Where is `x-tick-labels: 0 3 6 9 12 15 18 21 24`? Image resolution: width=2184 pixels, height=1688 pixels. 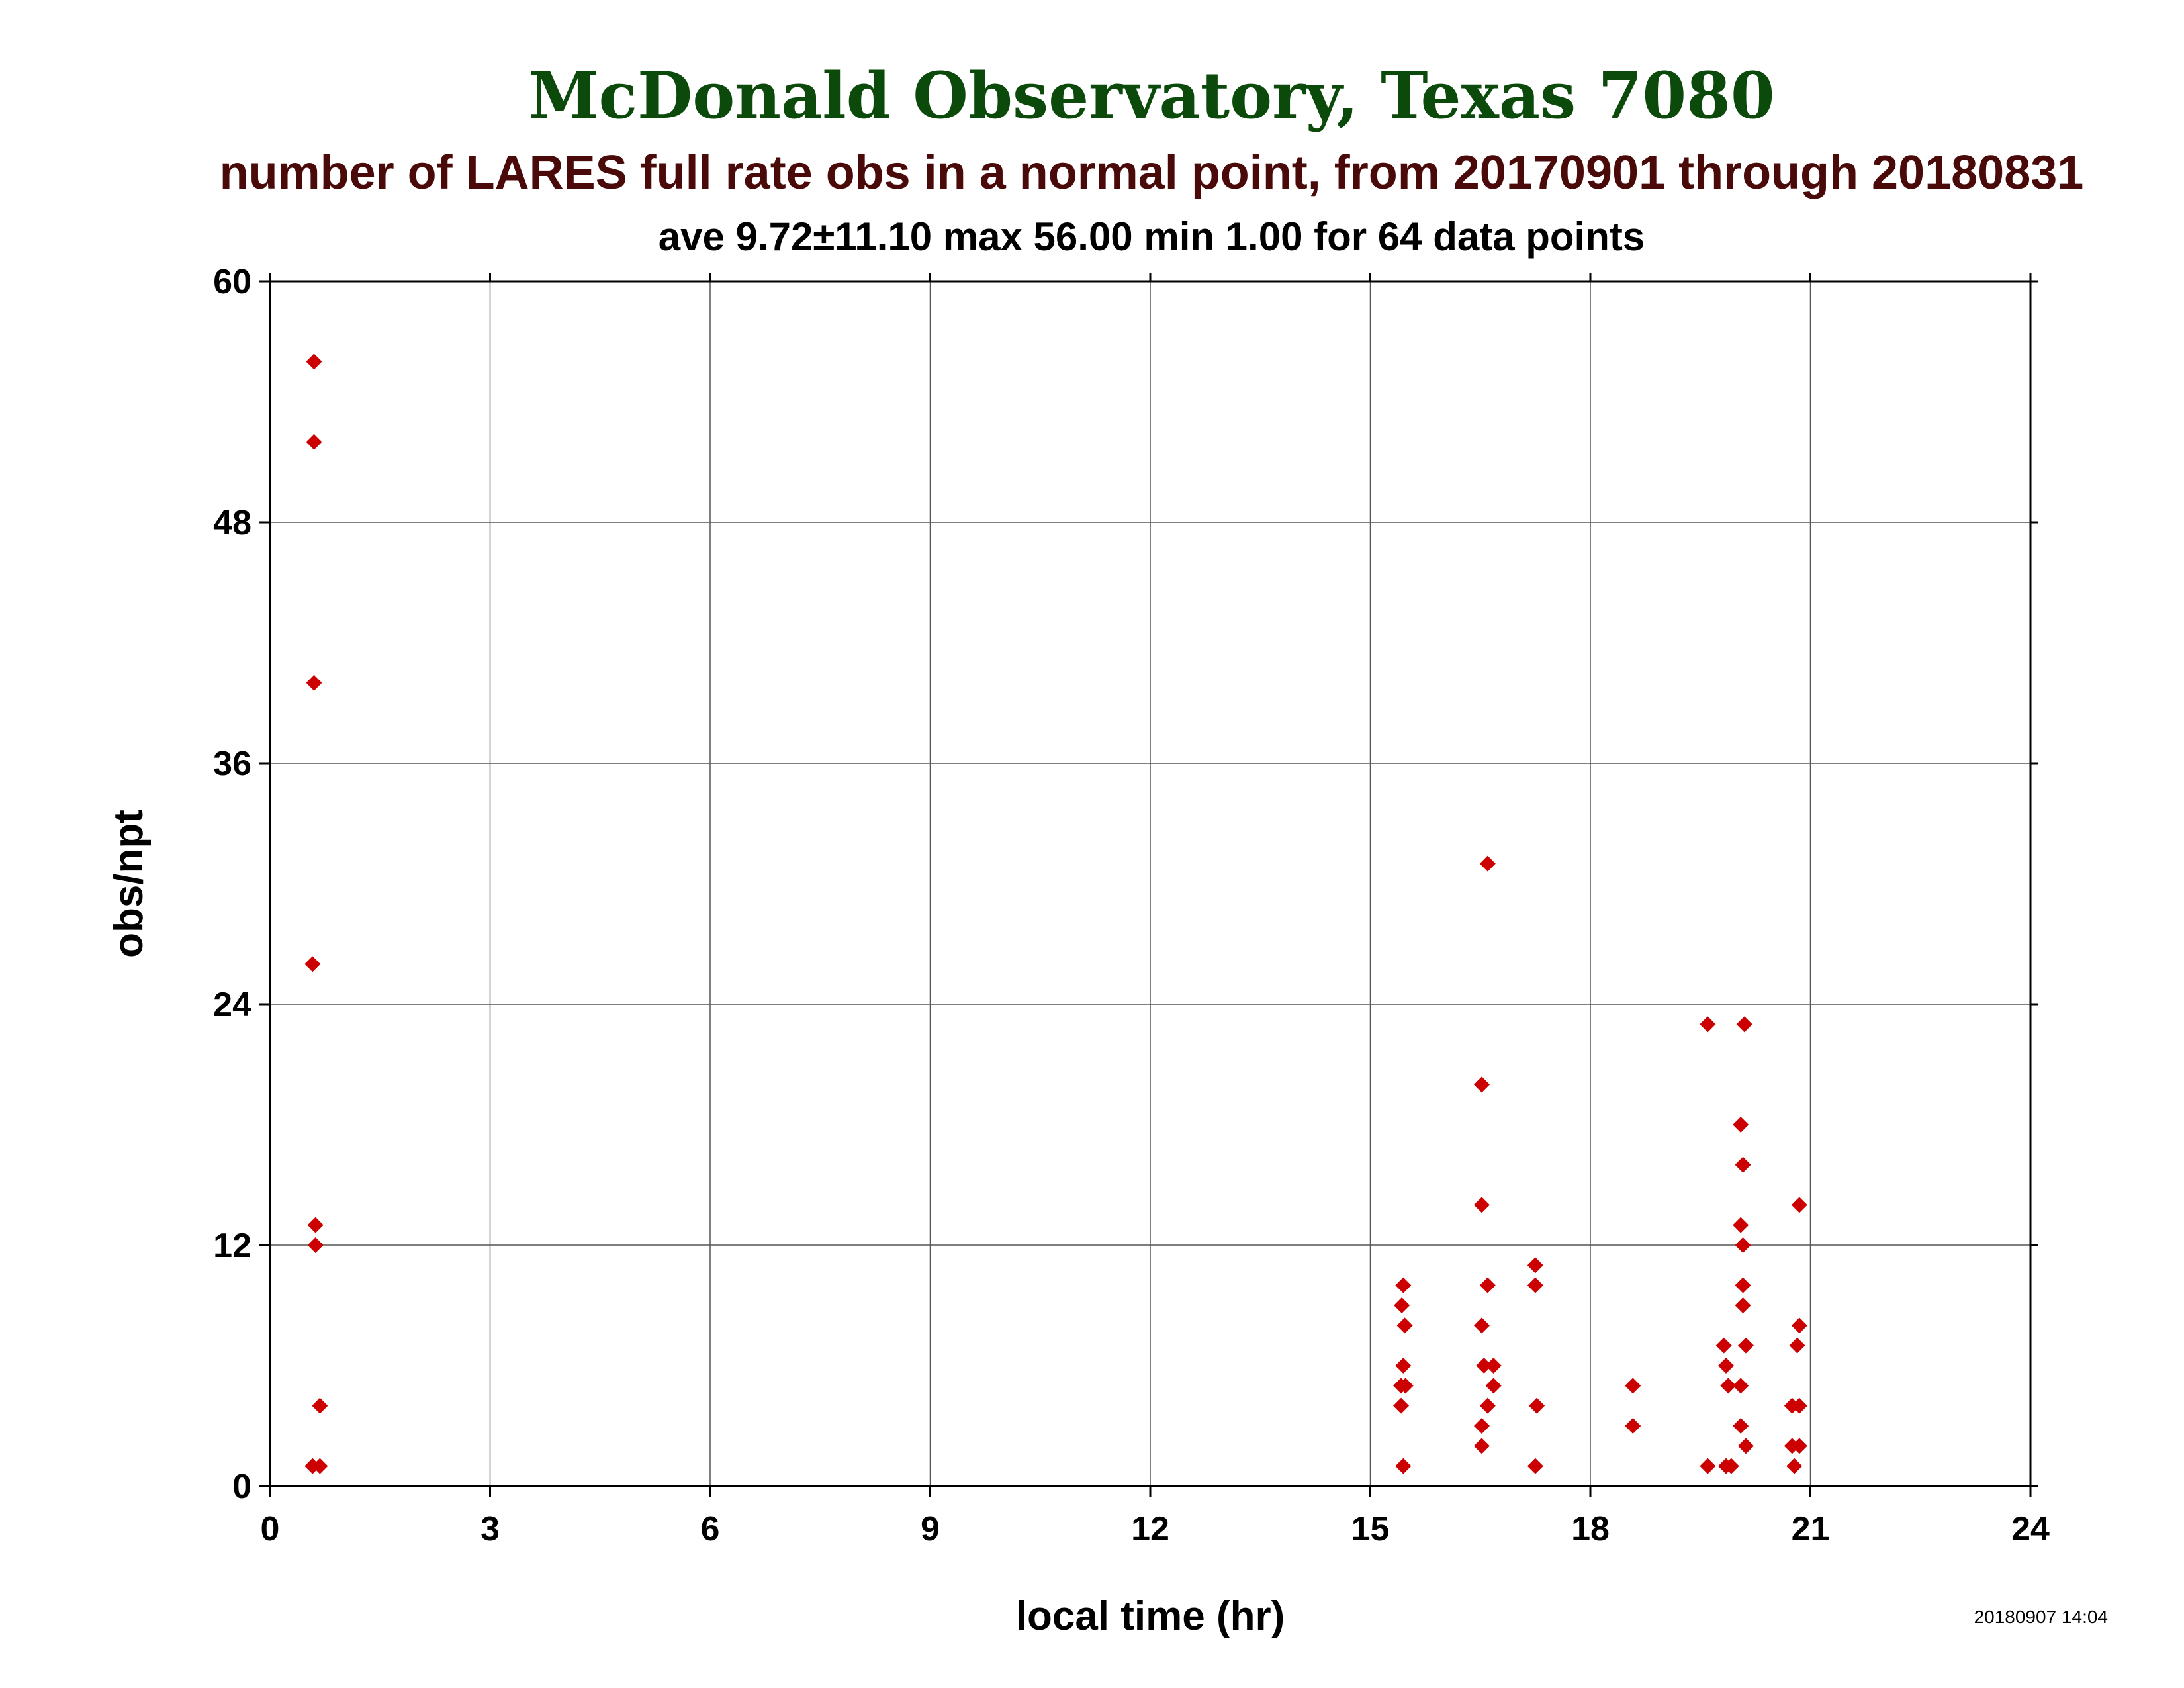 x-tick-labels: 0 3 6 9 12 15 18 21 24 is located at coordinates (1155, 1529).